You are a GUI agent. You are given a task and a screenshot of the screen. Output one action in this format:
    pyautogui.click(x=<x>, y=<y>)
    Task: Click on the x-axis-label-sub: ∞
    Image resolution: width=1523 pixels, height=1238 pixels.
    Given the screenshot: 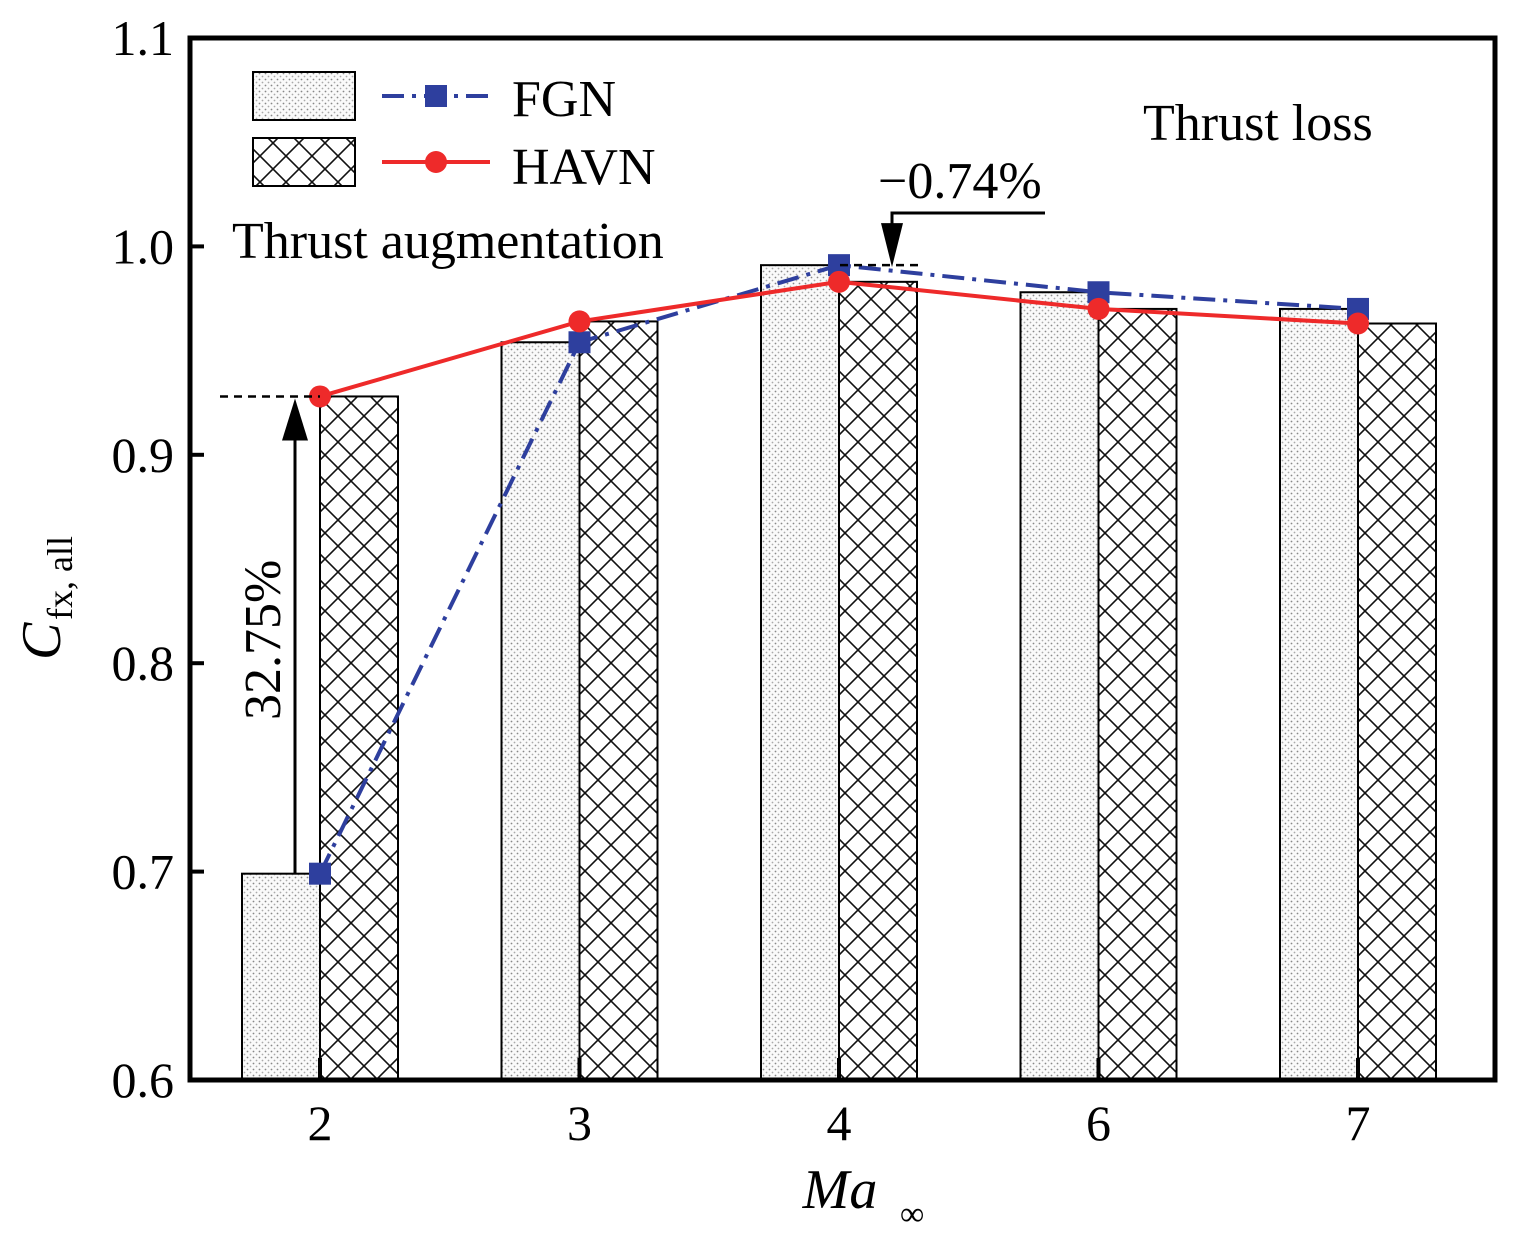 What is the action you would take?
    pyautogui.click(x=912, y=1214)
    